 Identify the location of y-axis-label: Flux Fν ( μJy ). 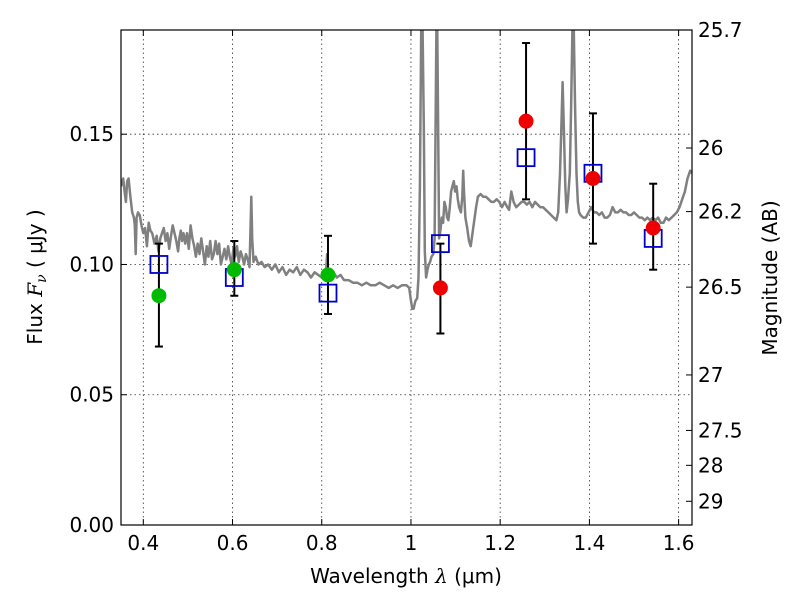
(36, 276).